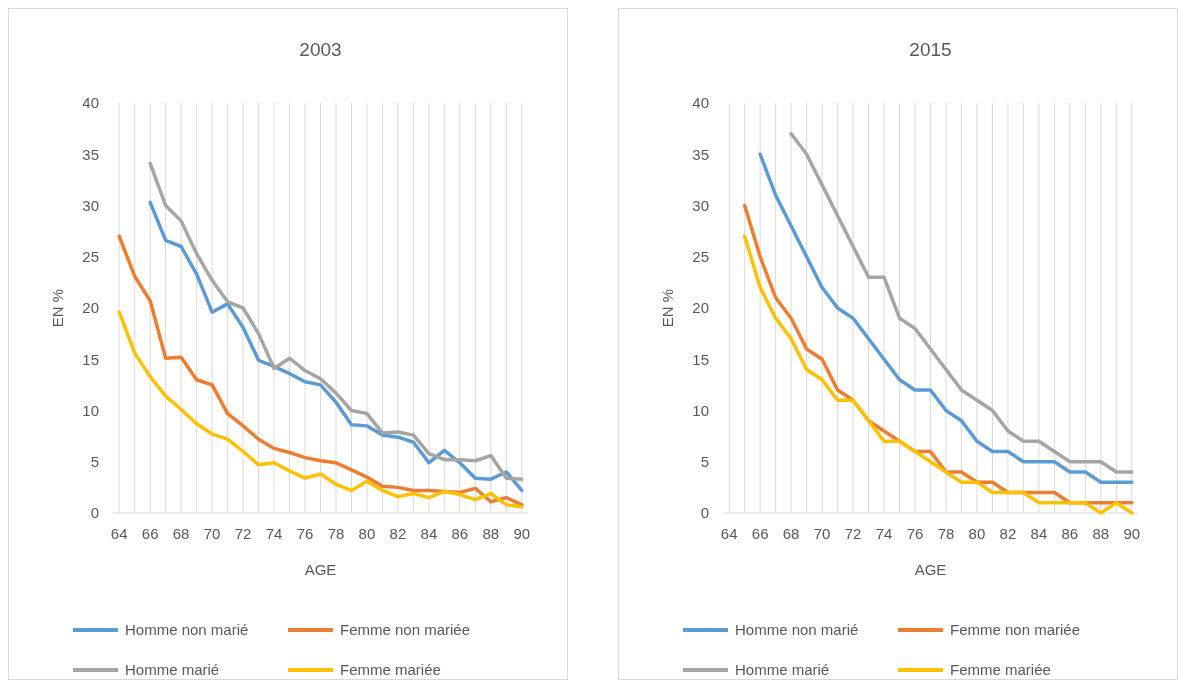 The image size is (1195, 686). I want to click on chart-title: 2015, so click(930, 49).